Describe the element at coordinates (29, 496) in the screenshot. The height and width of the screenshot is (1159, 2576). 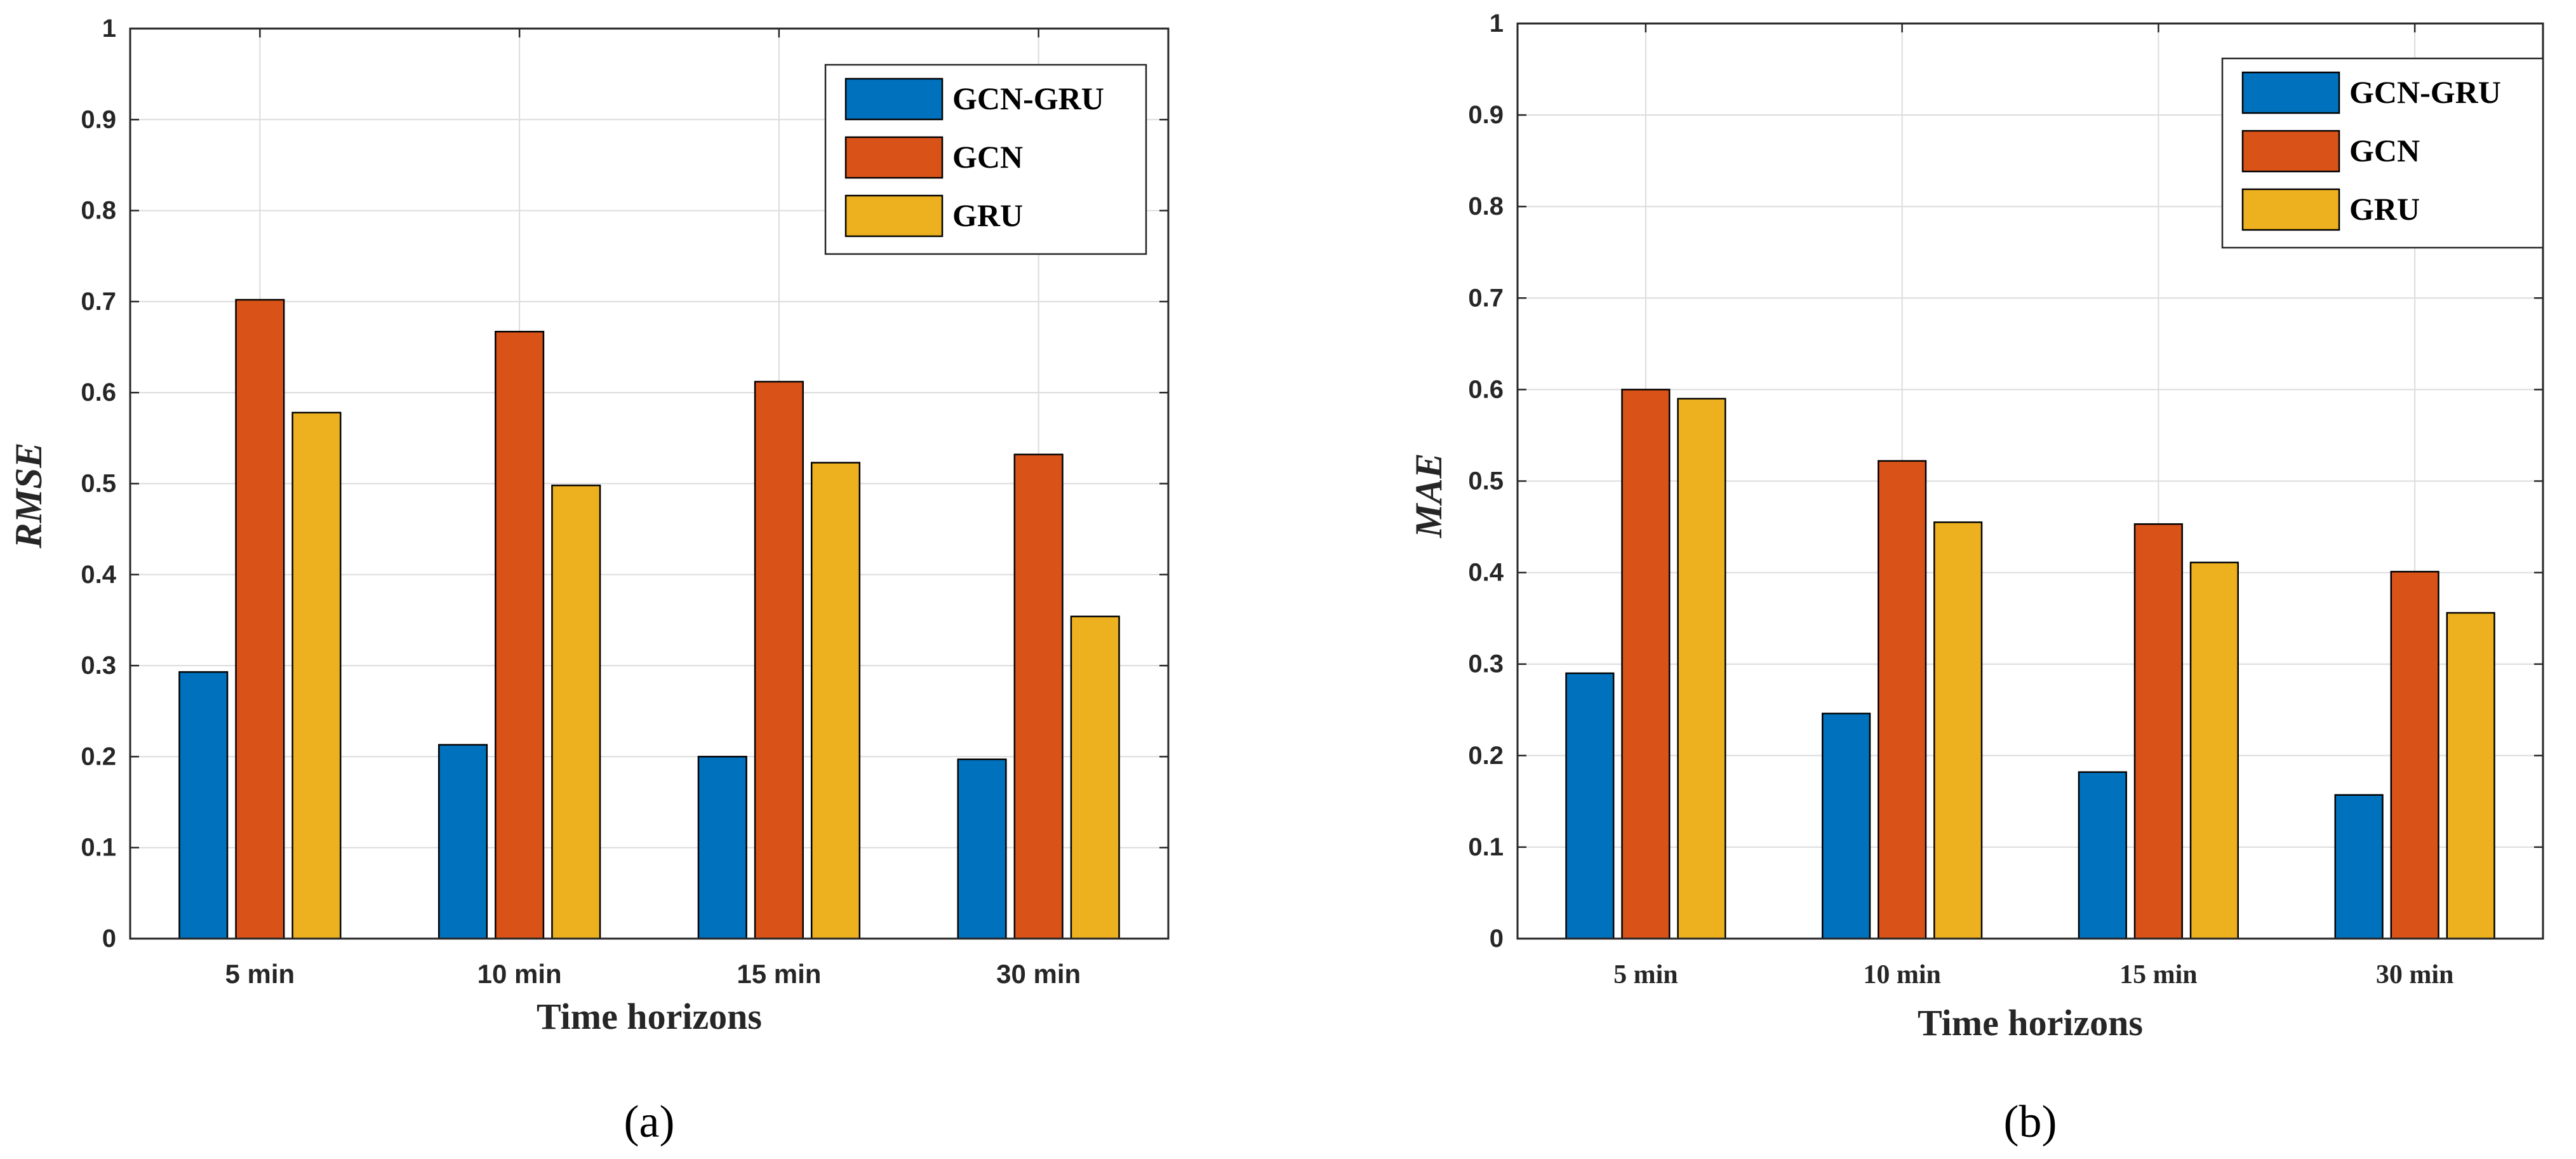
I see `y-axis-label: RMSE` at that location.